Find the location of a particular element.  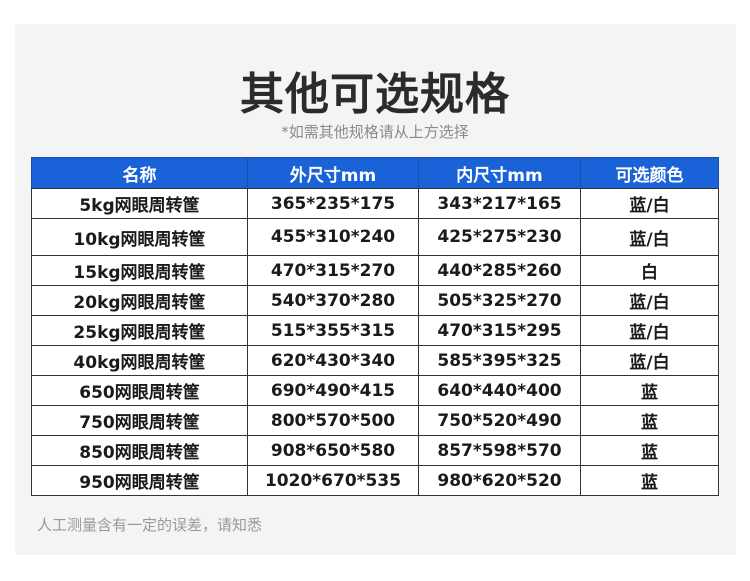

cell-inner-size: 640*440*400 is located at coordinates (499, 390).